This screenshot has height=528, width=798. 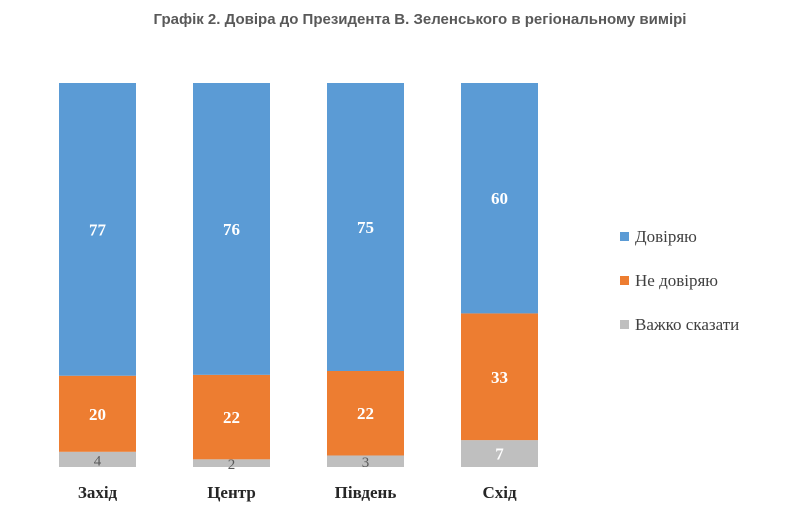 I want to click on category-label-3: Південь, so click(x=366, y=492).